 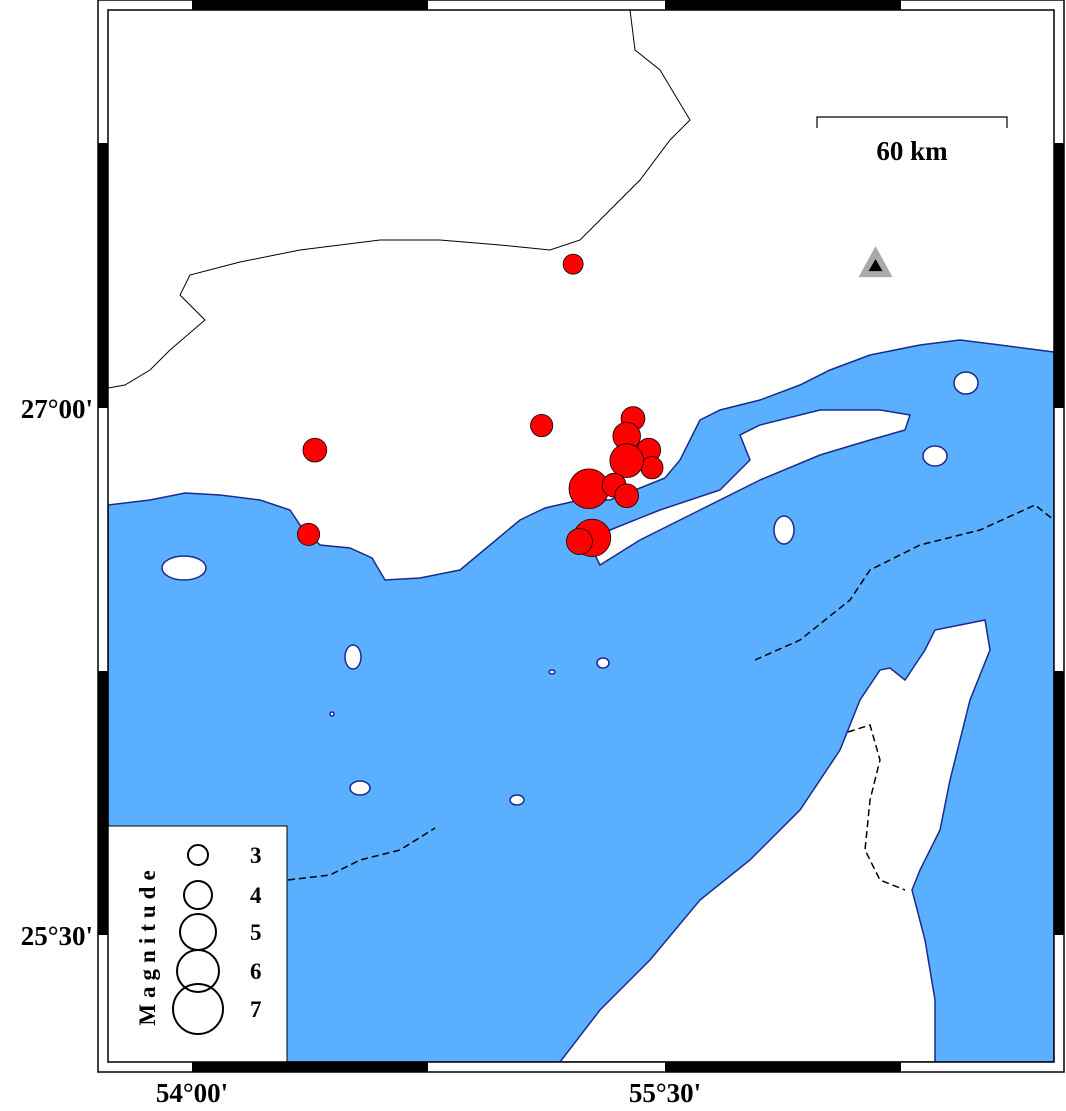 What do you see at coordinates (57, 409) in the screenshot?
I see `lat-tick-label: 27°00'` at bounding box center [57, 409].